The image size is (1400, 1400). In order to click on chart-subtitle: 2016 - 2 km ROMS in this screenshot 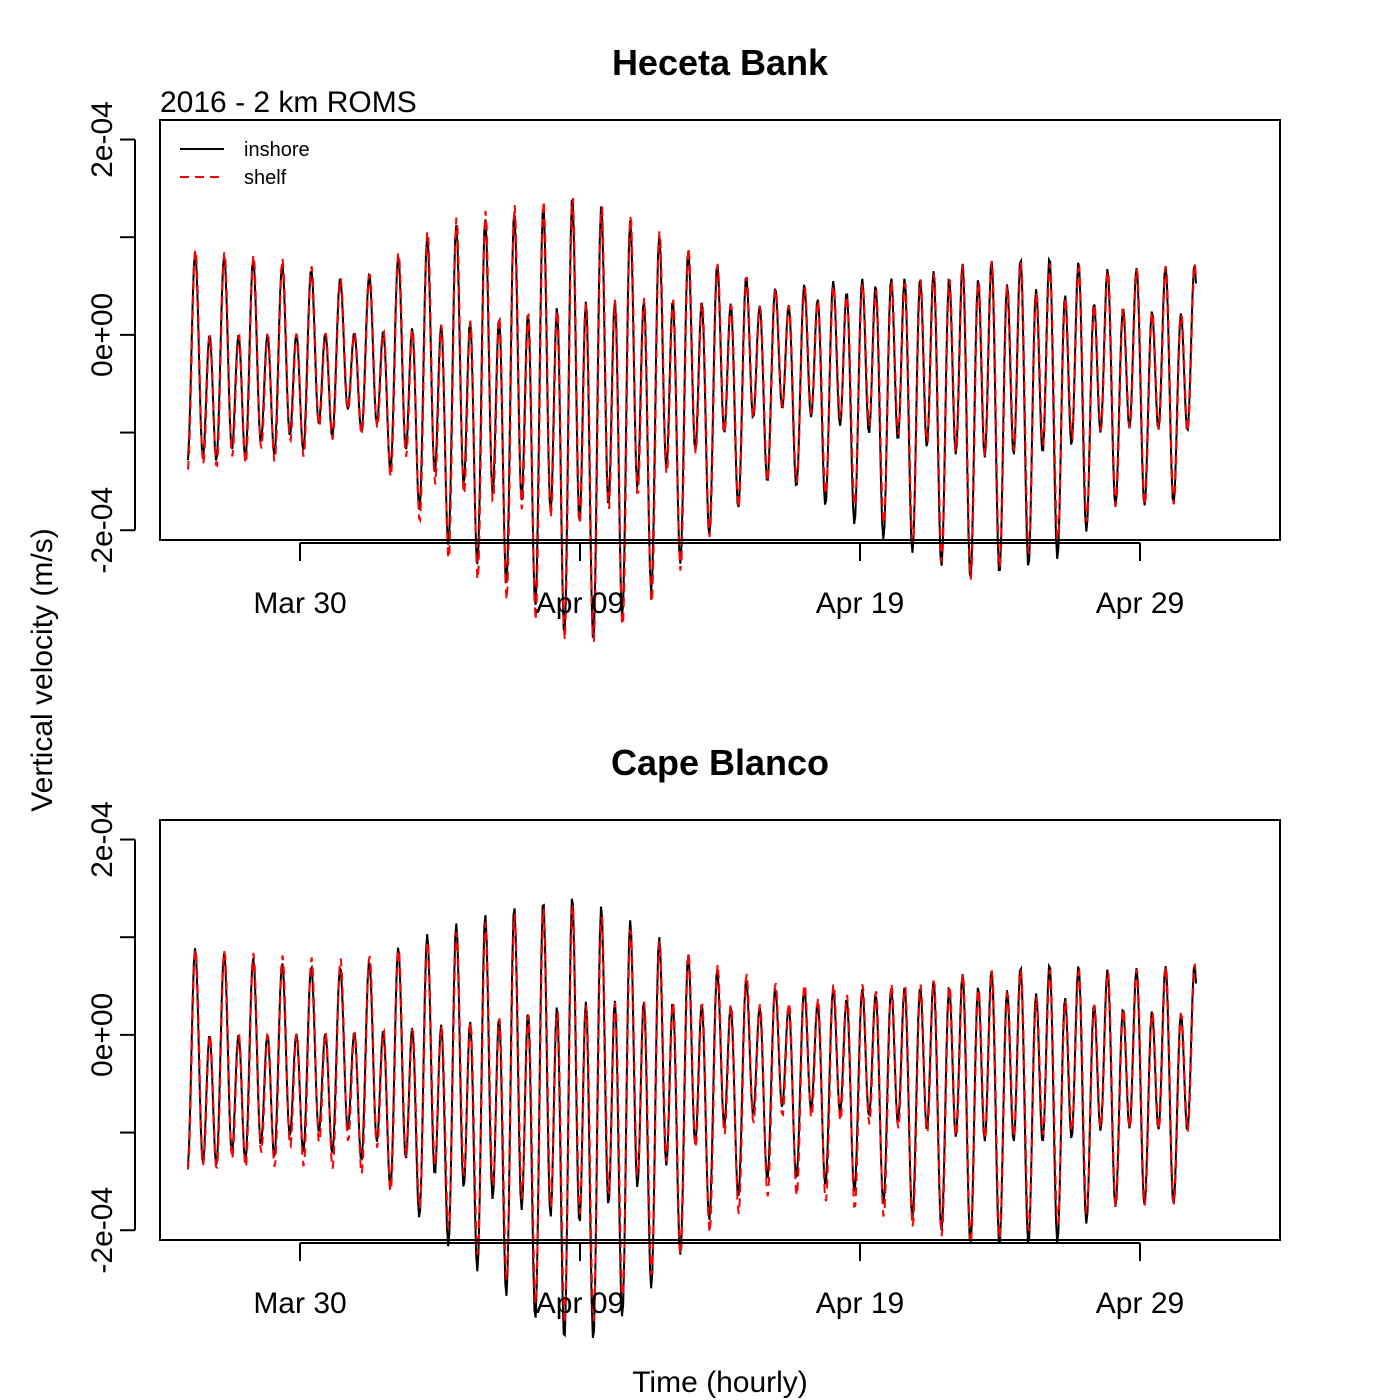, I will do `click(288, 102)`.